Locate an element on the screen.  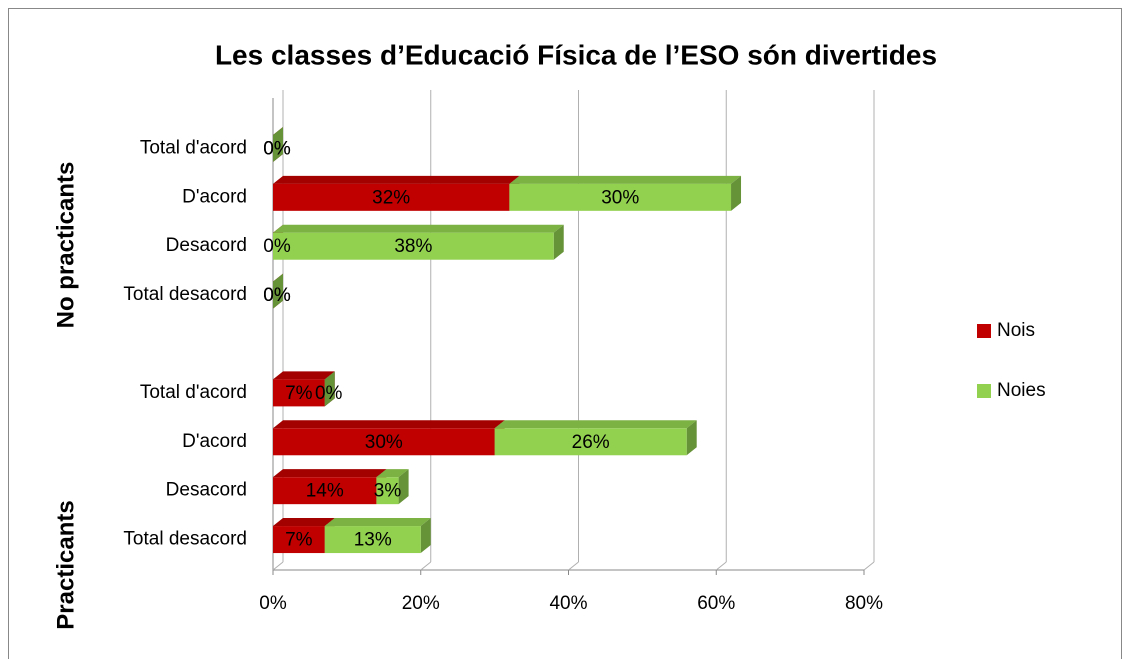
data-label: 26% is located at coordinates (591, 442).